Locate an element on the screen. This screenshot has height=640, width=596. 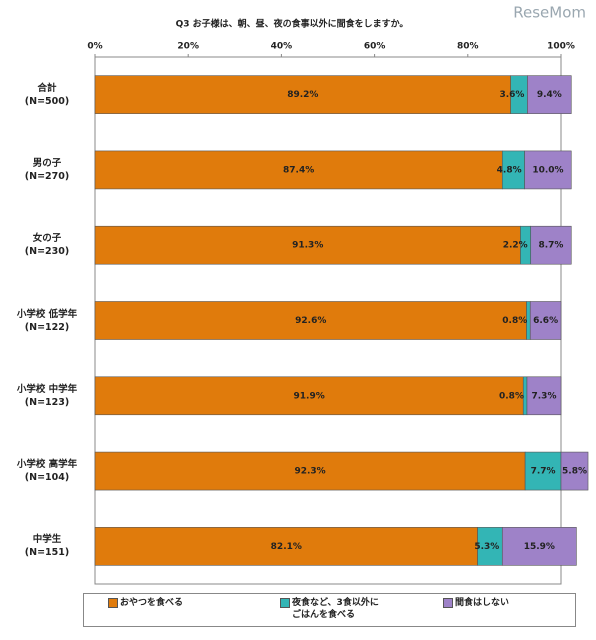
data-label: 5.3% is located at coordinates (486, 547).